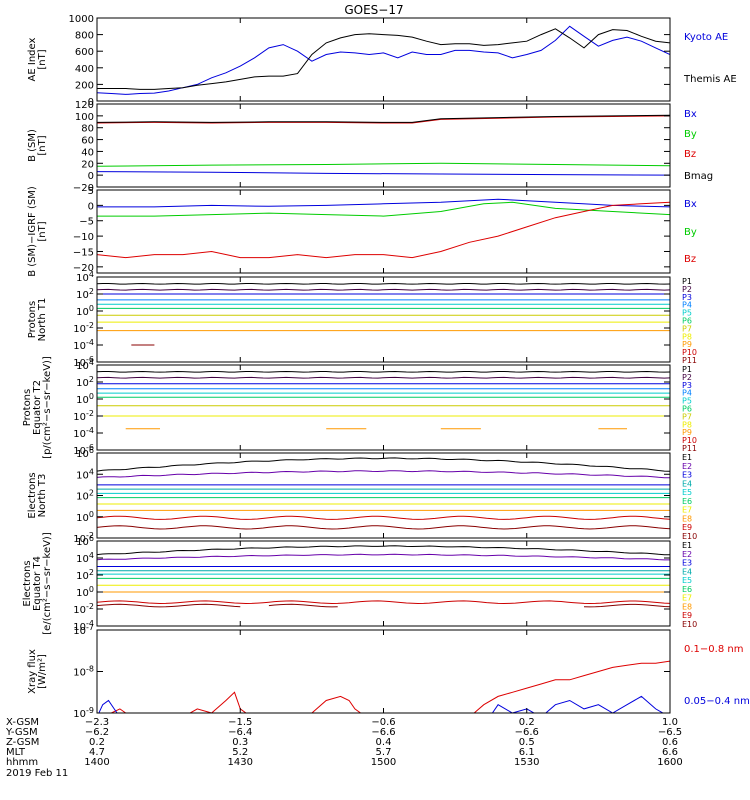 Image resolution: width=750 pixels, height=800 pixels. I want to click on ephemeris-value: −6.2, so click(97, 732).